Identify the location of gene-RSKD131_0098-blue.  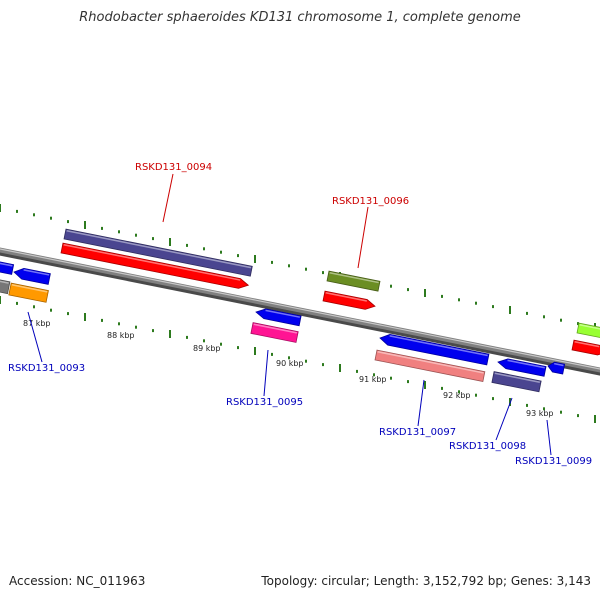
(522, 367).